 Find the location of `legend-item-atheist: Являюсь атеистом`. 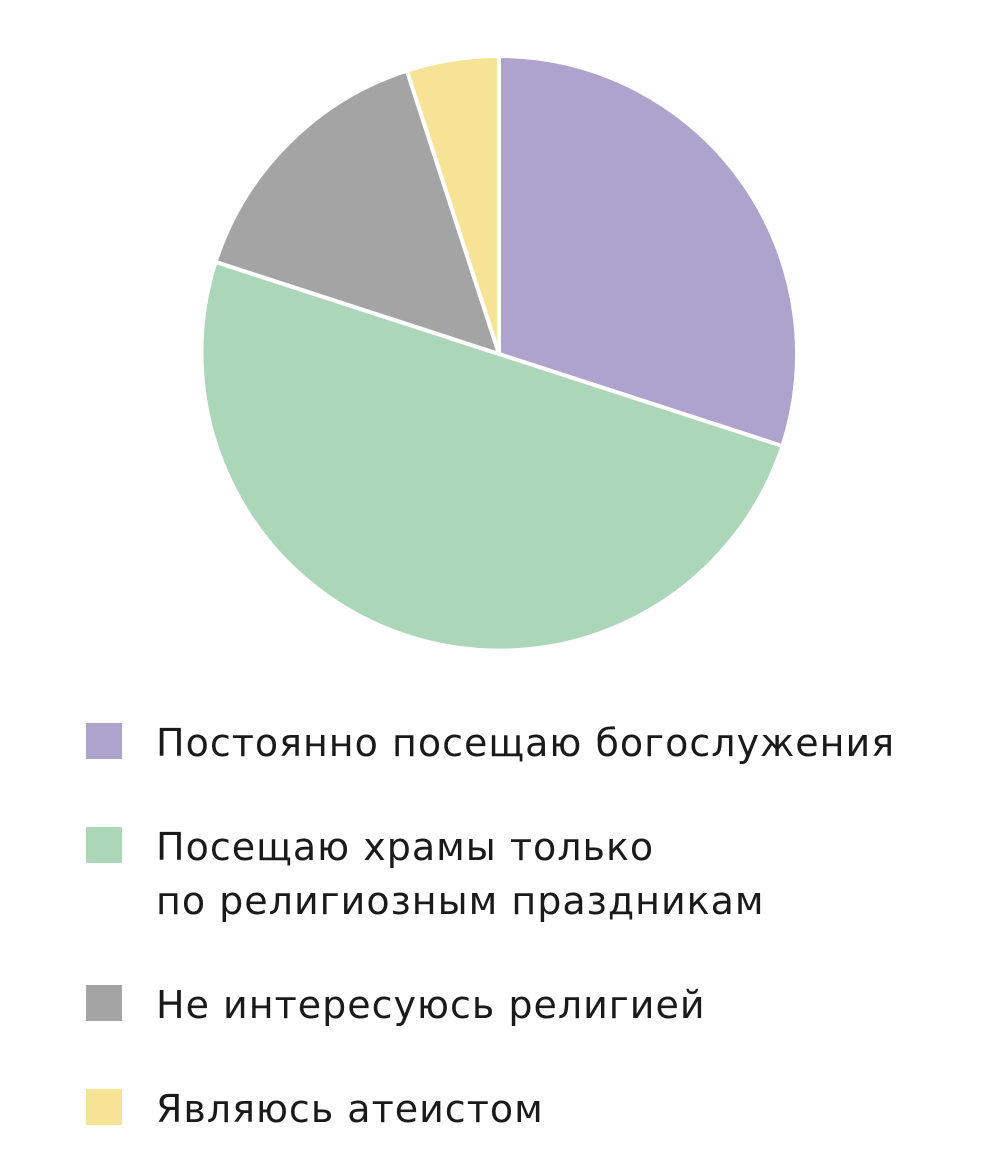

legend-item-atheist: Являюсь атеистом is located at coordinates (526, 1109).